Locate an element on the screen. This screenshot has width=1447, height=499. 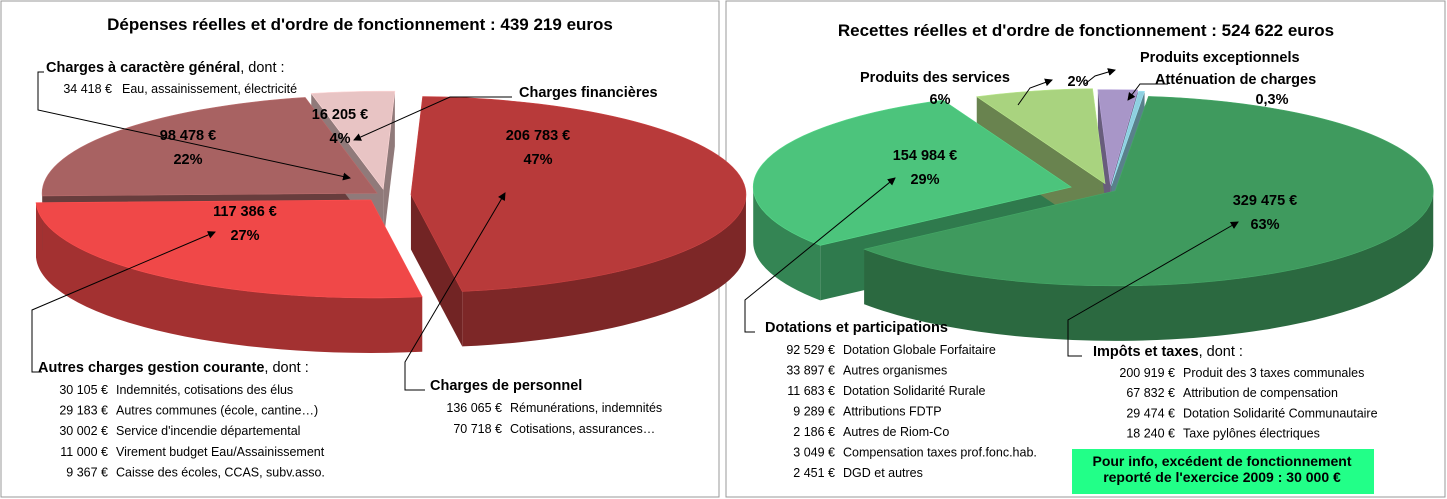
category-name: Produits exceptionnels is located at coordinates (1220, 58).